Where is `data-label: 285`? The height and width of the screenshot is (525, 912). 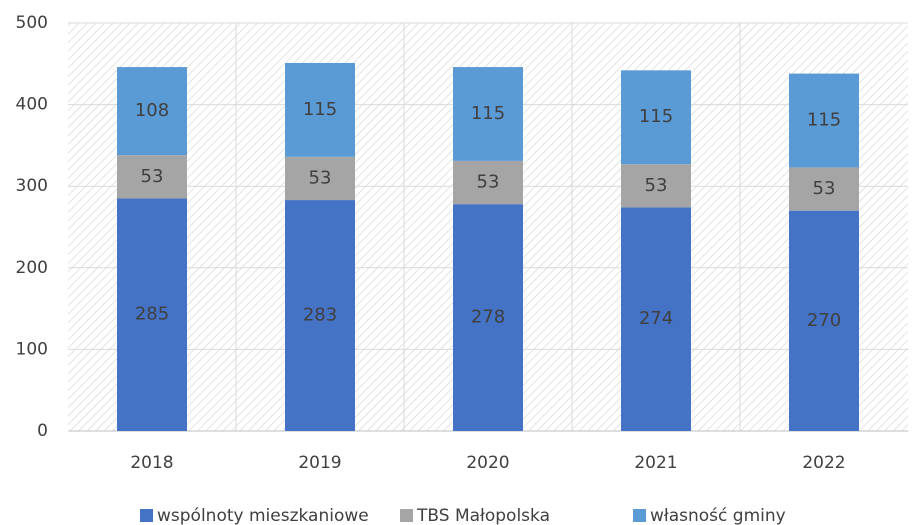
data-label: 285 is located at coordinates (152, 314).